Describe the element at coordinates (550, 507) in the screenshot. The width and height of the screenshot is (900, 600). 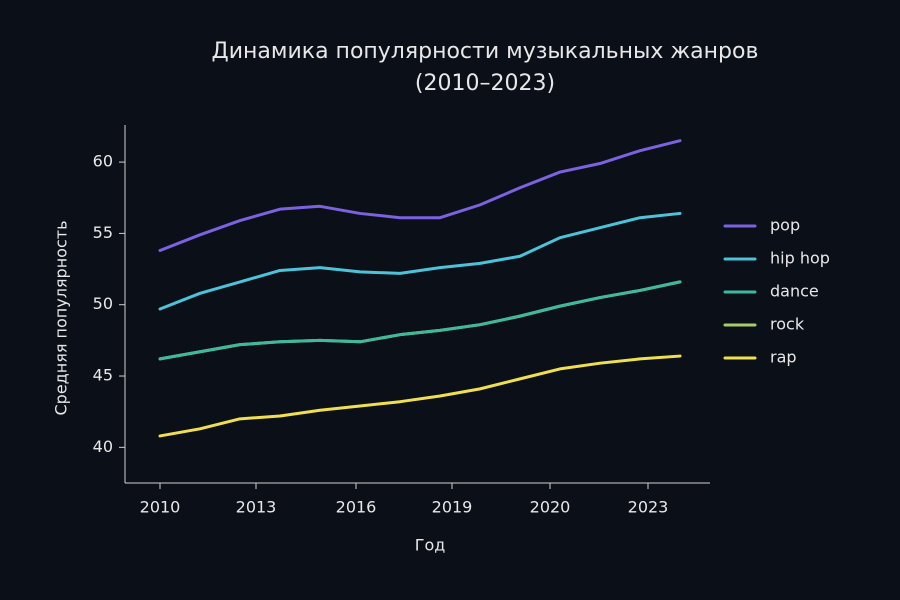
I see `x-tick-label: 2020` at that location.